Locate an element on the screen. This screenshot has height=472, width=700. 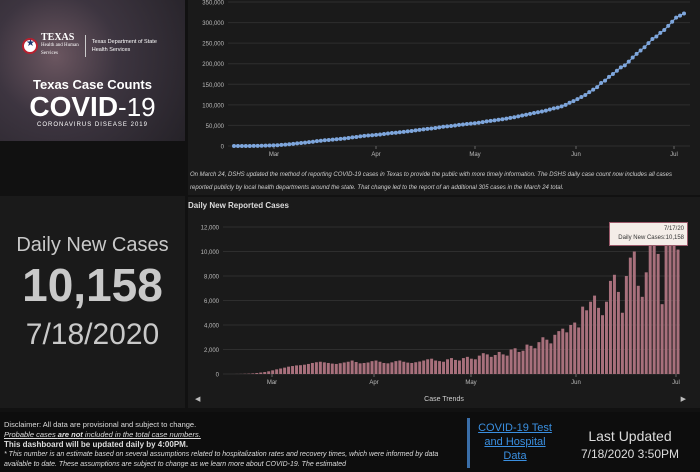
y-tick-label: 8,000 is located at coordinates (212, 278).